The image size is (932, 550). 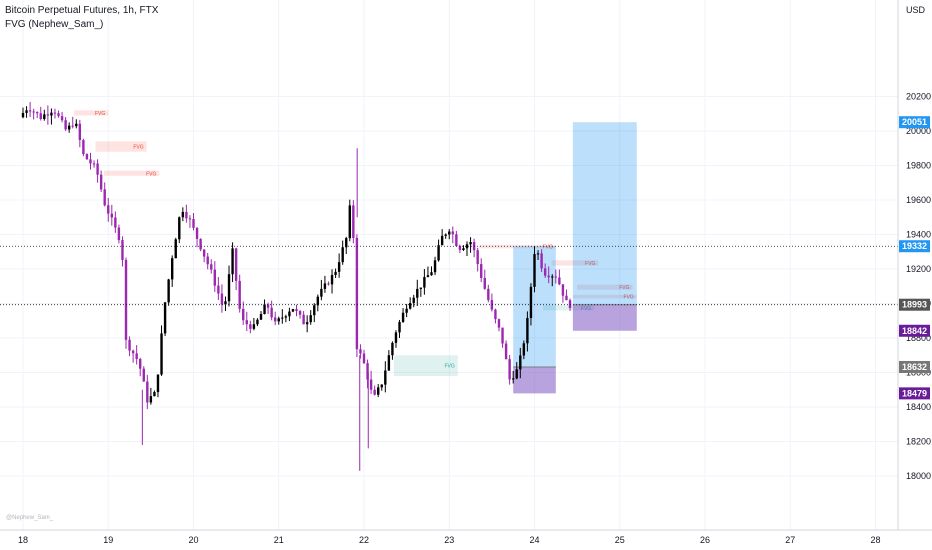 I want to click on y-tick-label: 18800, so click(x=918, y=338).